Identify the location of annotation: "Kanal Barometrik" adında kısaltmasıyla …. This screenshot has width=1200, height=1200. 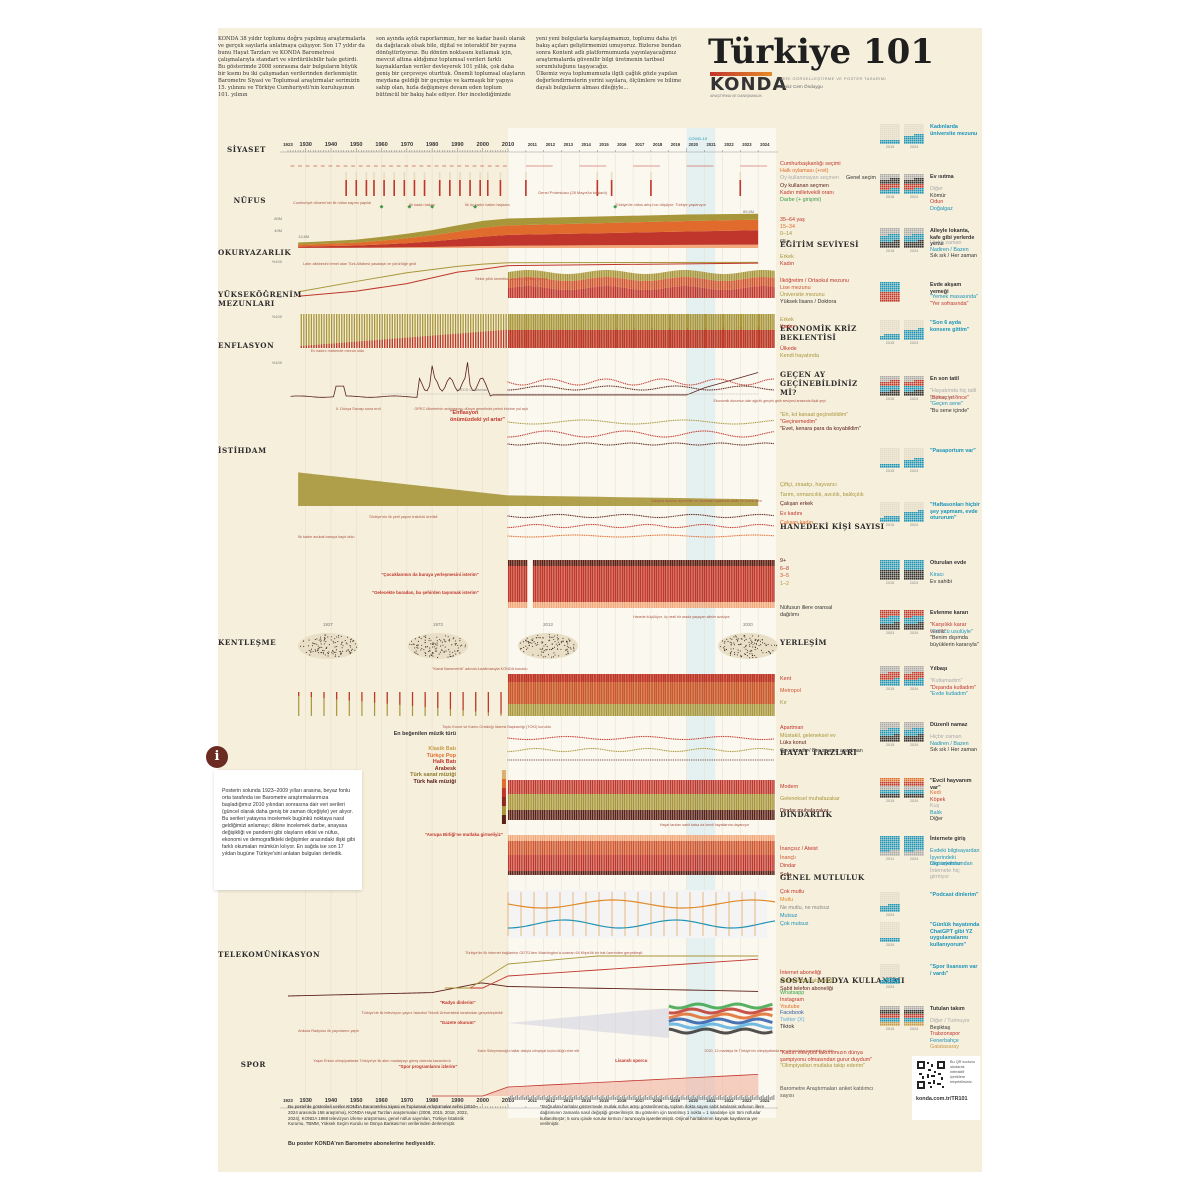
(479, 669).